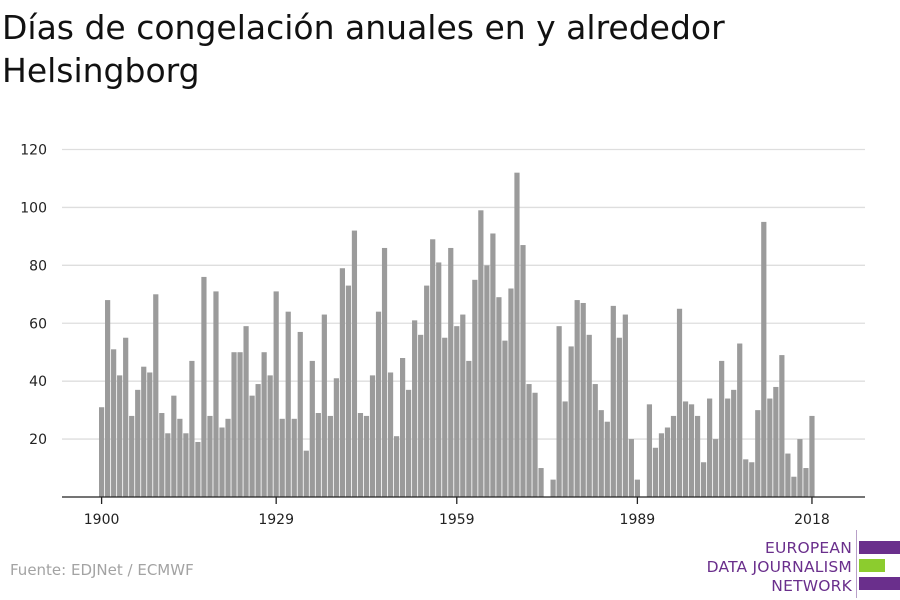 This screenshot has height=600, width=900. Describe the element at coordinates (710, 447) in the screenshot. I see `bar-2001` at that location.